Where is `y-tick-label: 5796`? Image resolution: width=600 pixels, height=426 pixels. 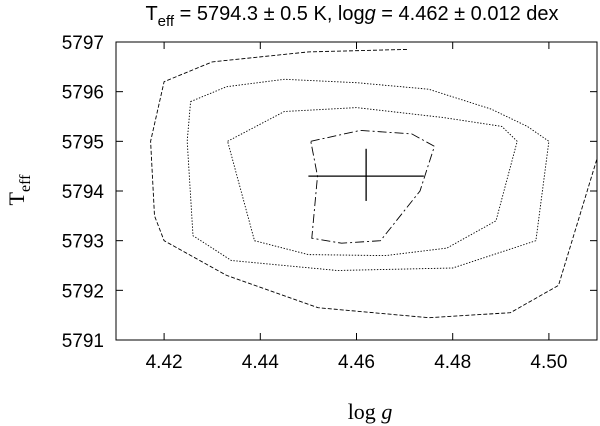 y-tick-label: 5796 is located at coordinates (83, 93).